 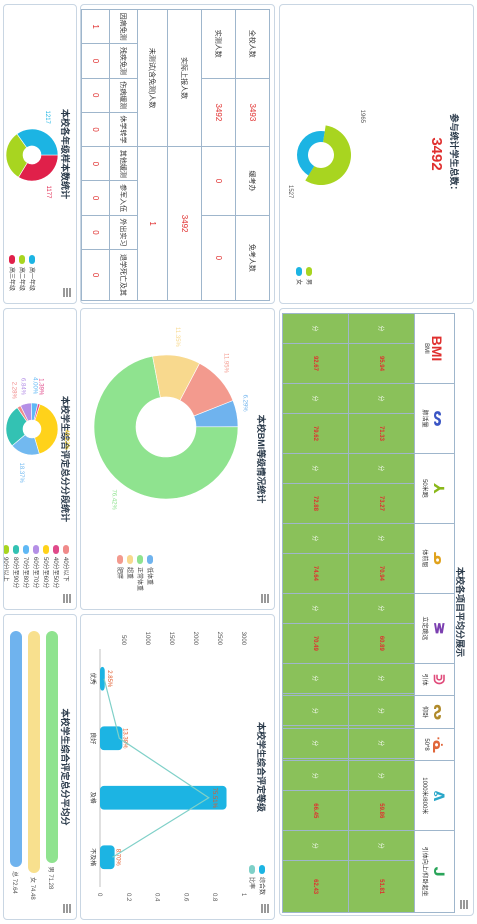 What do you see at coordinates (25, 566) in the screenshot?
I see `legend-item: 70分至80分` at bounding box center [25, 566].